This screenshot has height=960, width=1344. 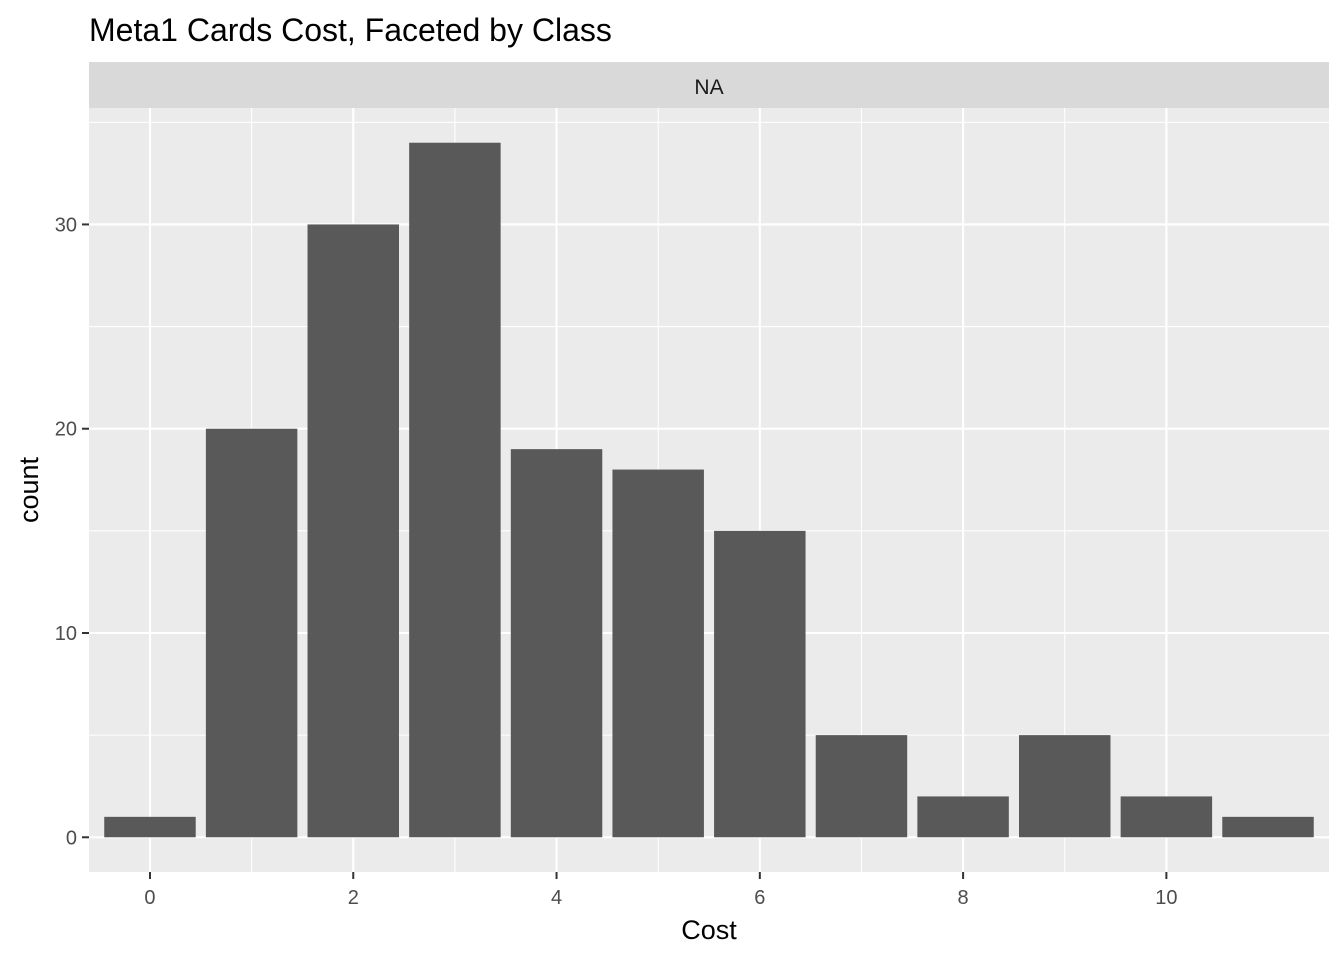 What do you see at coordinates (661, 890) in the screenshot?
I see `x-axis: 0 2 4 6 8 10` at bounding box center [661, 890].